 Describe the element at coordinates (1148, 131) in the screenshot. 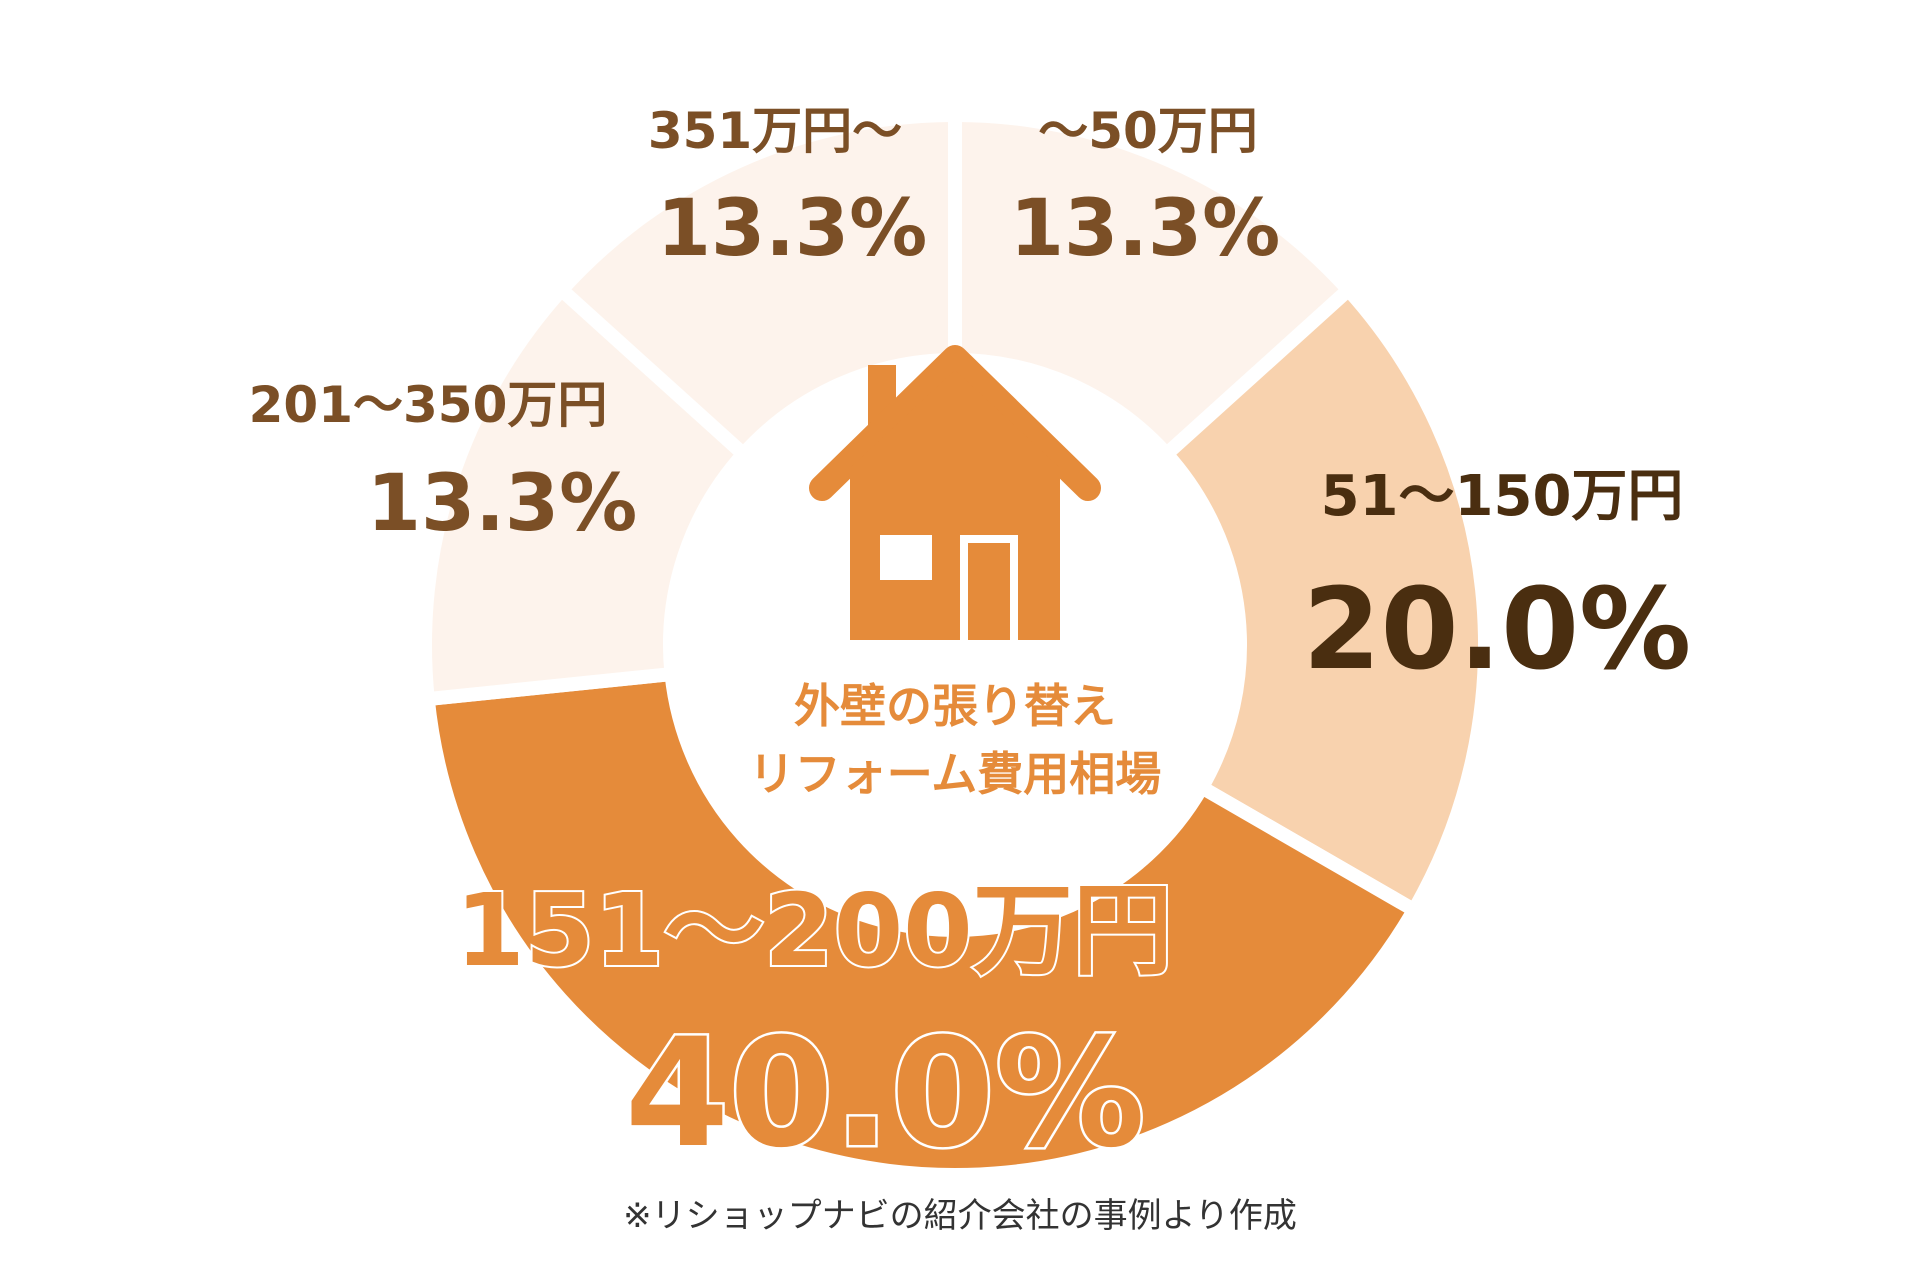

I see `slice-label-range: 〜50万円` at that location.